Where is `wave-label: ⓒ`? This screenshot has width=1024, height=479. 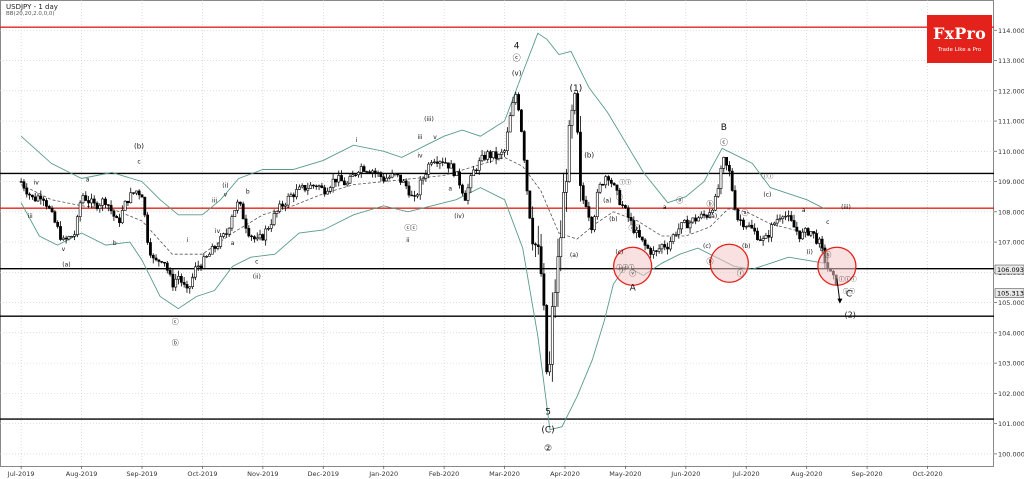
wave-label: ⓒ is located at coordinates (724, 142).